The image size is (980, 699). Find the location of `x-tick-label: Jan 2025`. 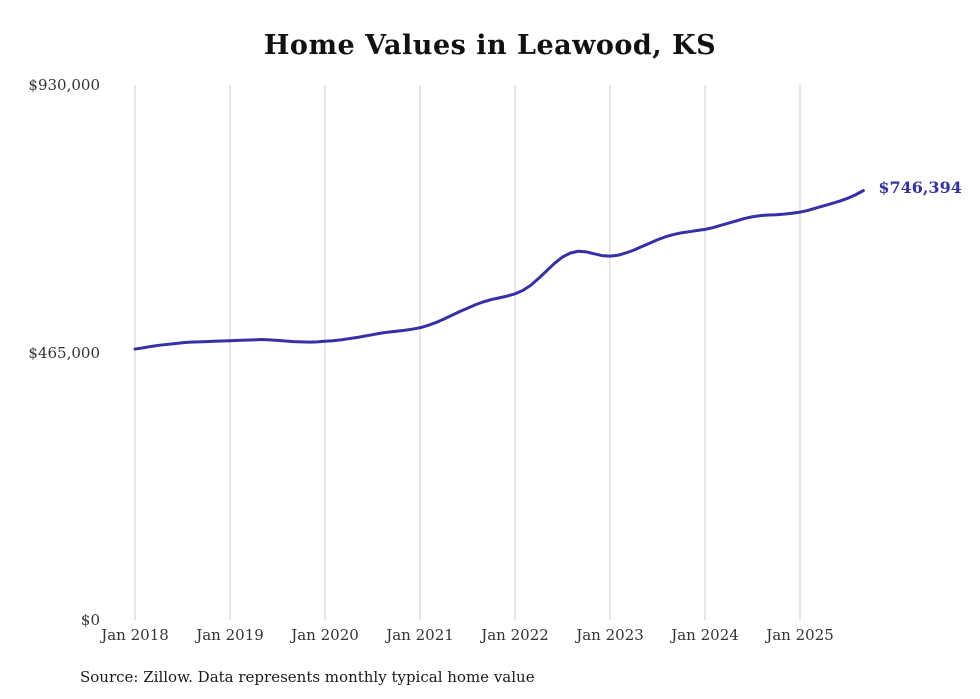

x-tick-label: Jan 2025 is located at coordinates (800, 635).